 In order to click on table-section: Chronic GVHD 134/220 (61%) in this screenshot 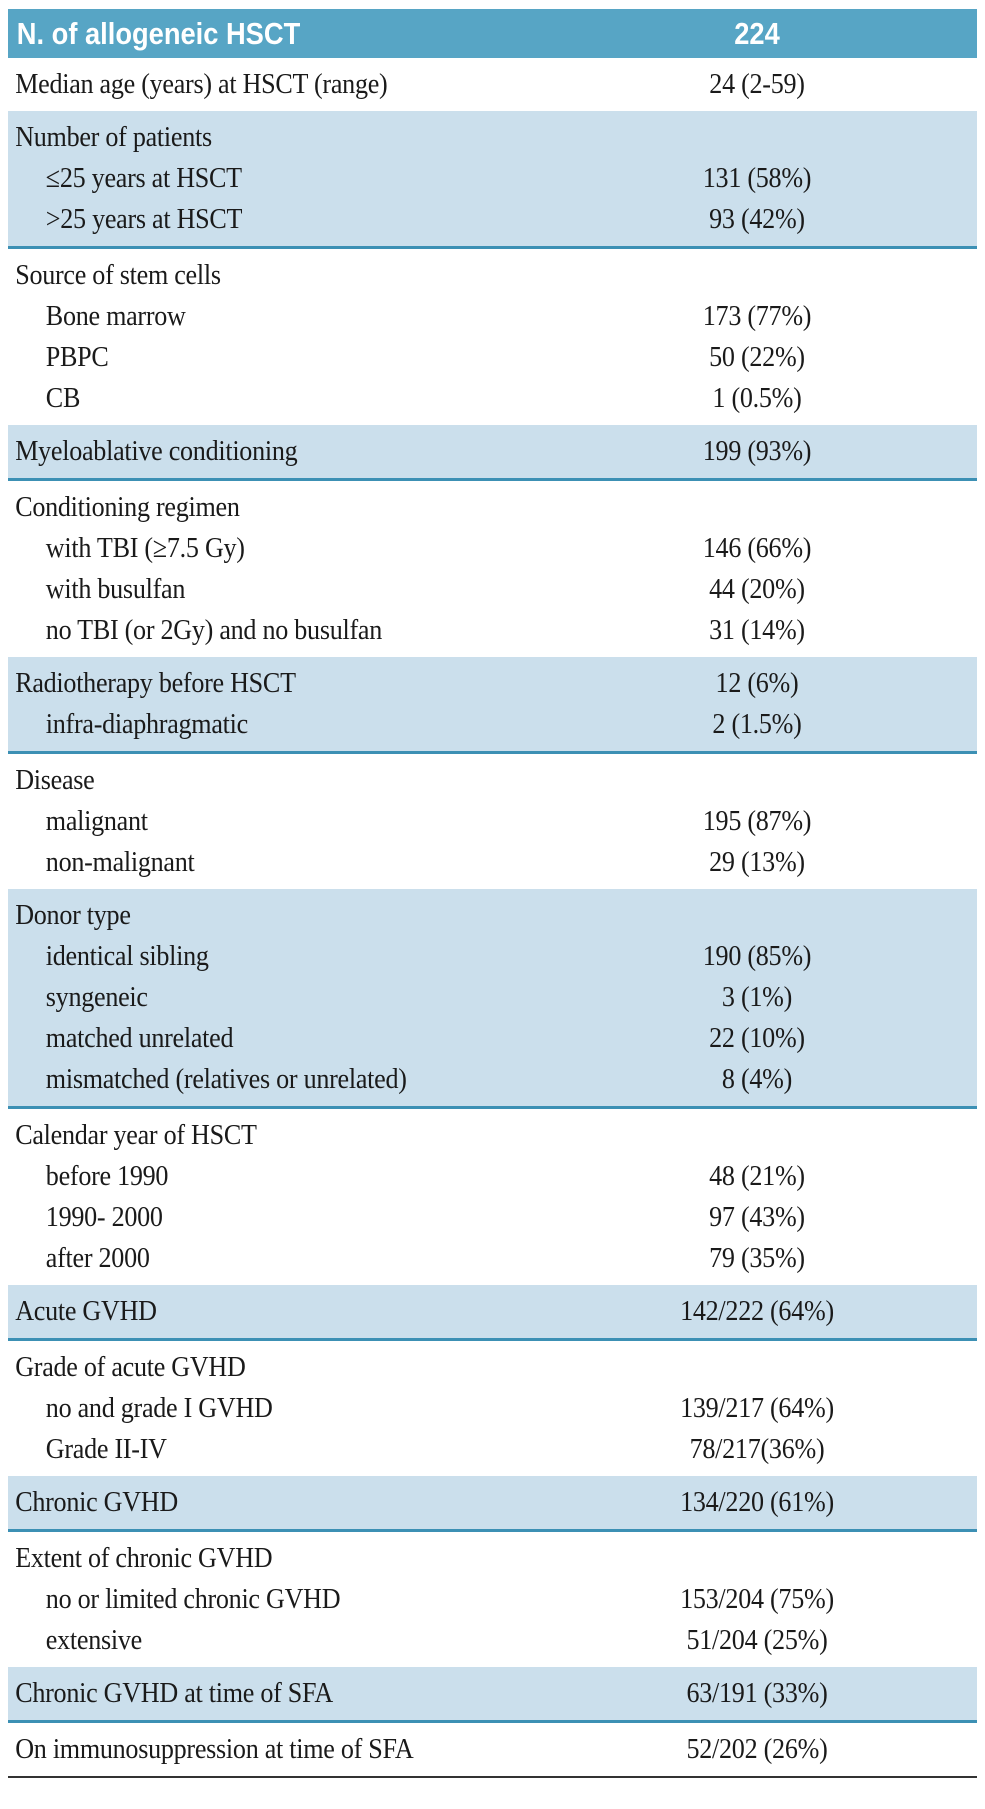, I will do `click(492, 1504)`.